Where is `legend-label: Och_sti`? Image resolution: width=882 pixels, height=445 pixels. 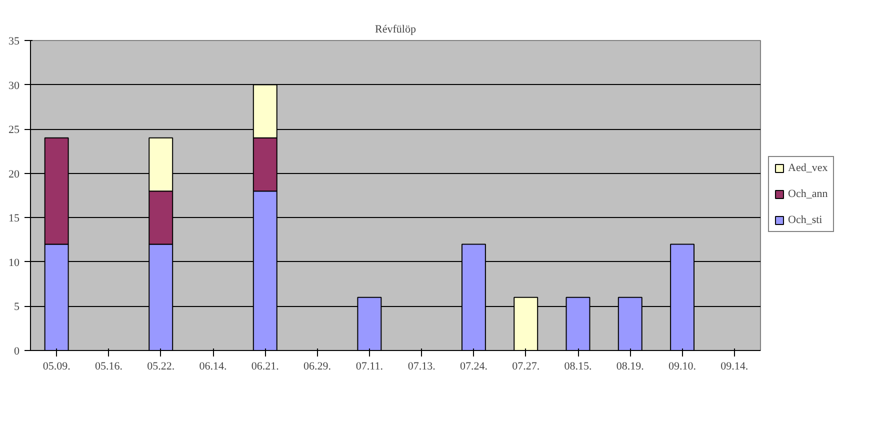 legend-label: Och_sti is located at coordinates (805, 220).